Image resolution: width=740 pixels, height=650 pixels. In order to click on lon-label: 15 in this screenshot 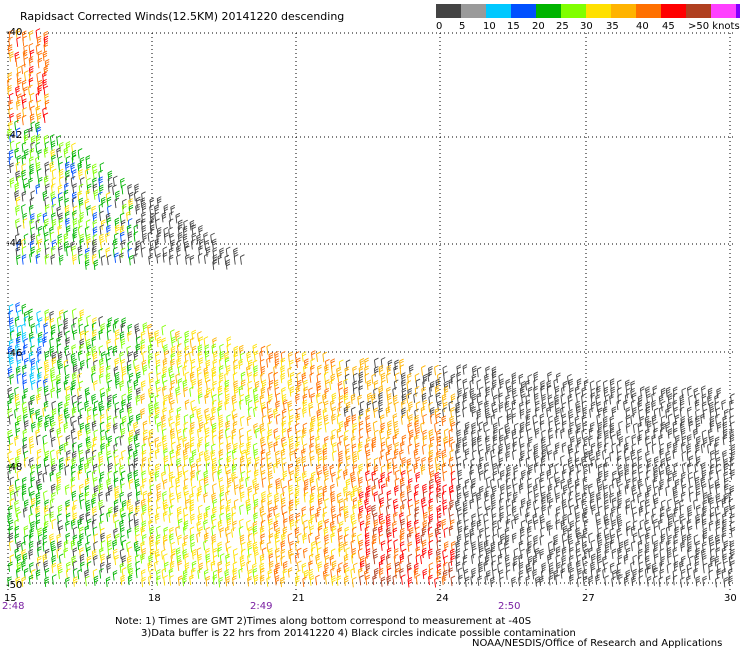, I will do `click(10, 598)`.